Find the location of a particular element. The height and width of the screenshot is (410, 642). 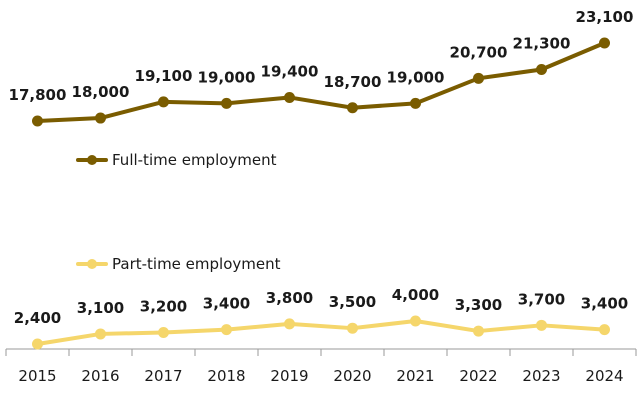

x-axis: 2015 2016 2017 2018 2019 2020 2021 2022 2023 2024 is located at coordinates (321, 366).